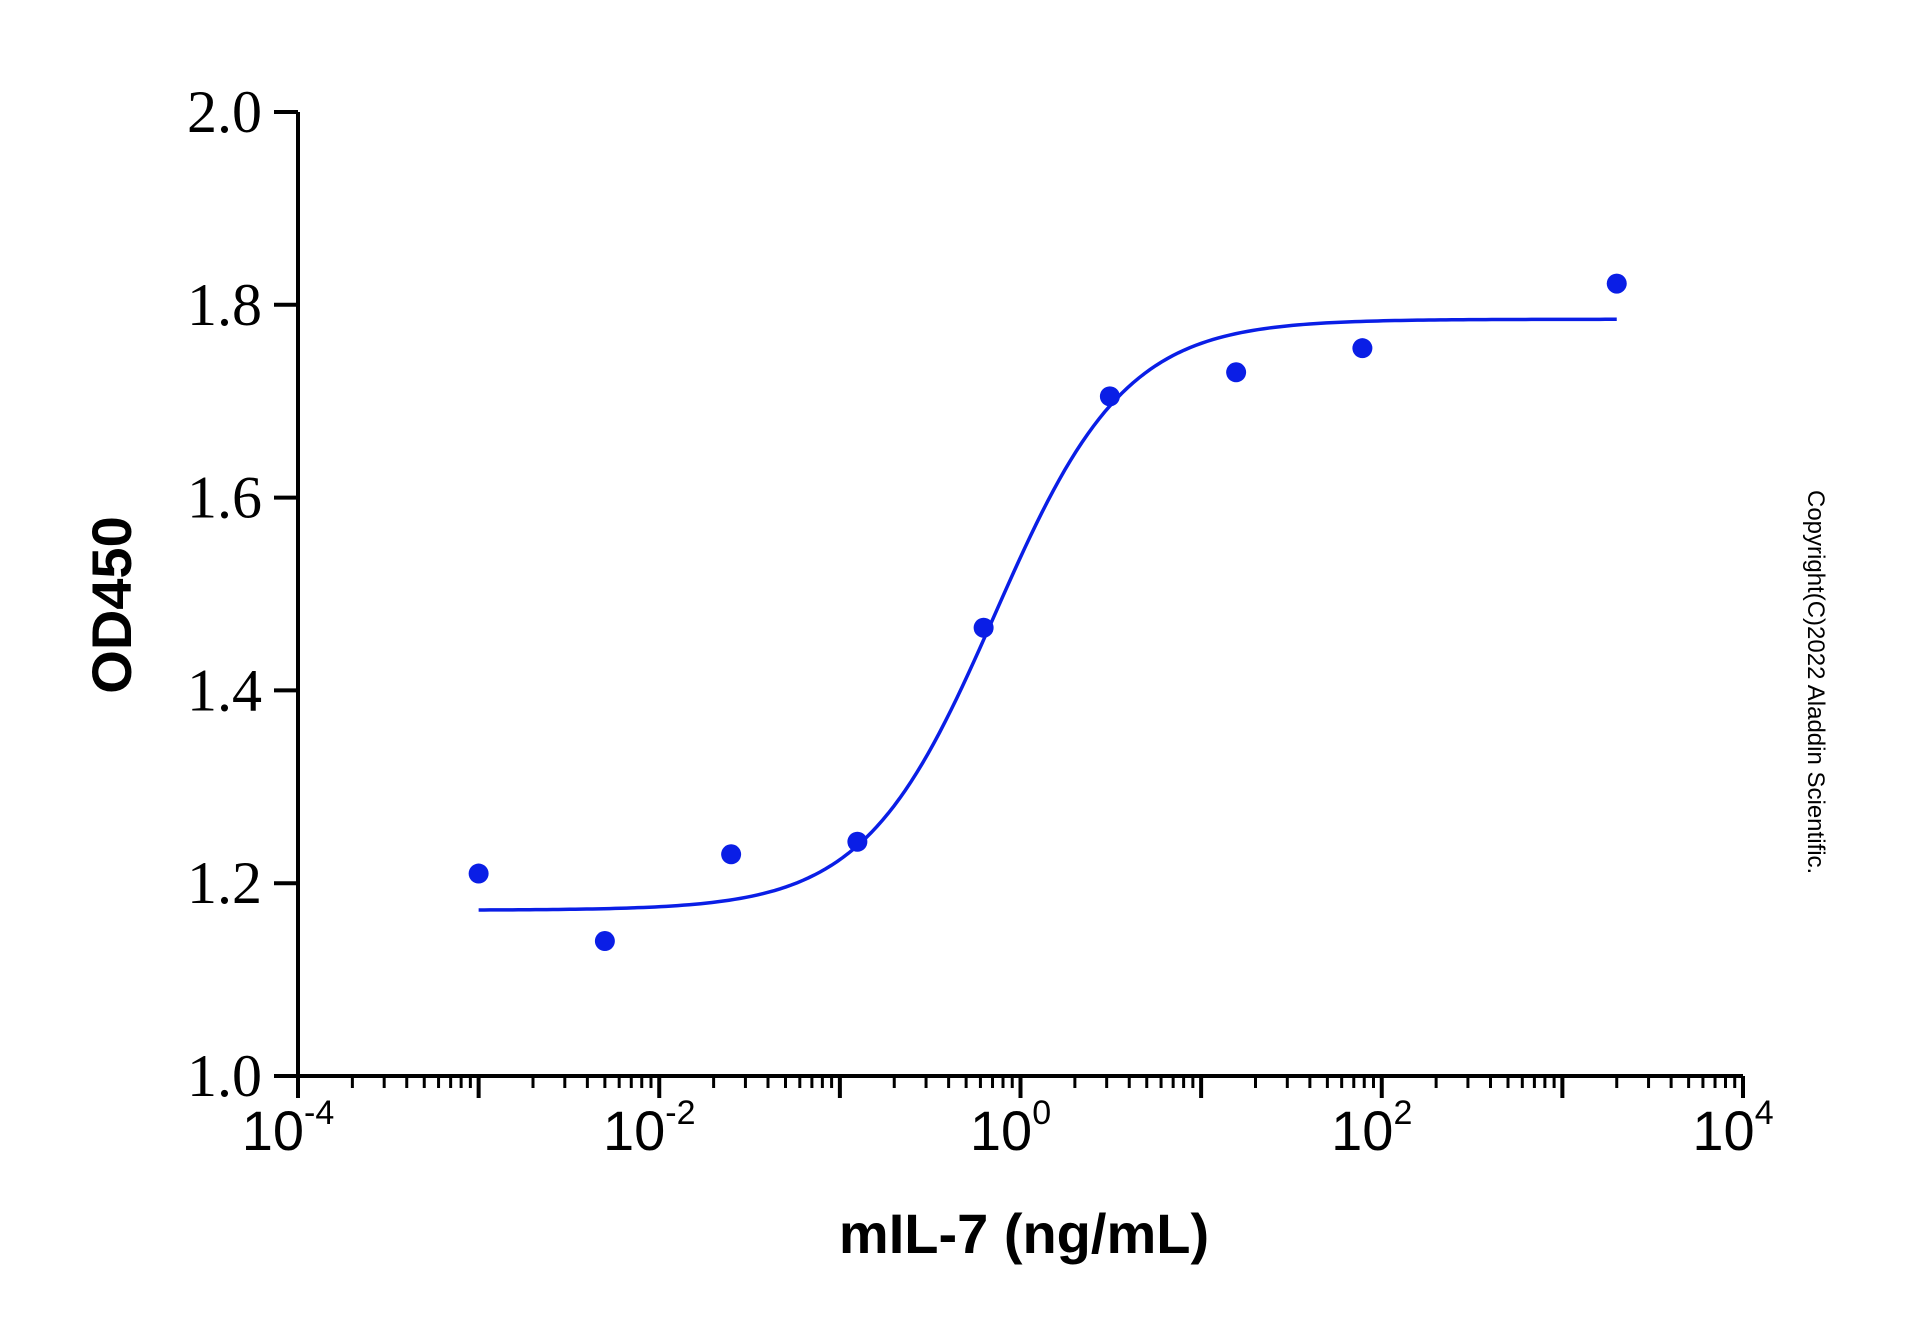 This screenshot has width=1920, height=1325. What do you see at coordinates (1024, 1233) in the screenshot?
I see `x-axis-title: mIL-7 (ng/mL)` at bounding box center [1024, 1233].